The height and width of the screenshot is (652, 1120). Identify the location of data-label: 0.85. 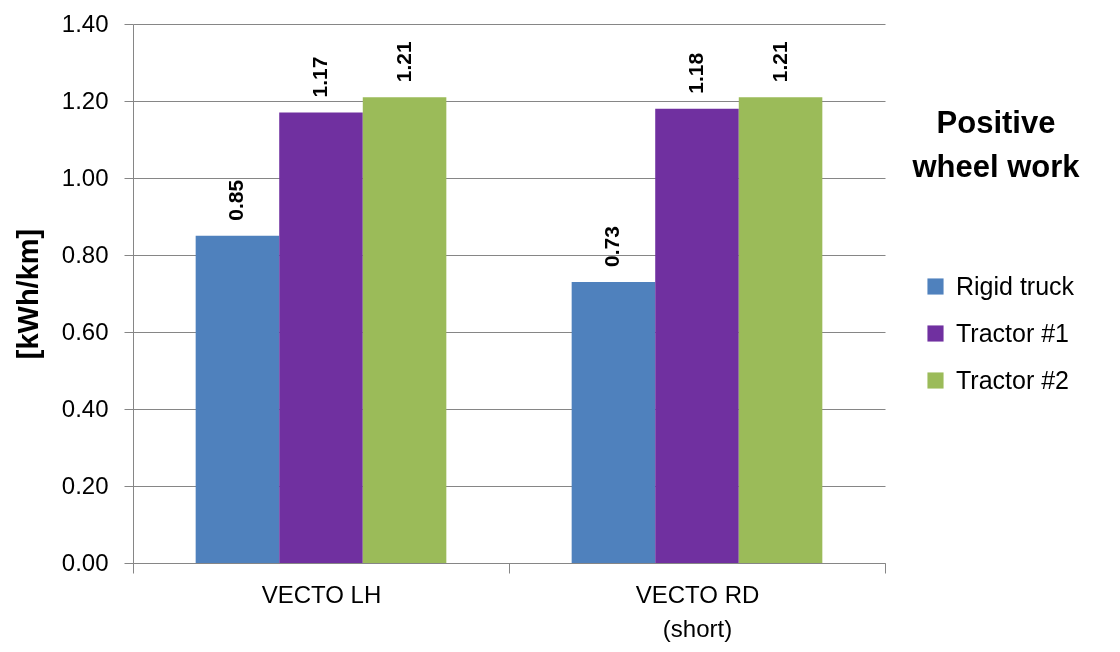
(236, 200).